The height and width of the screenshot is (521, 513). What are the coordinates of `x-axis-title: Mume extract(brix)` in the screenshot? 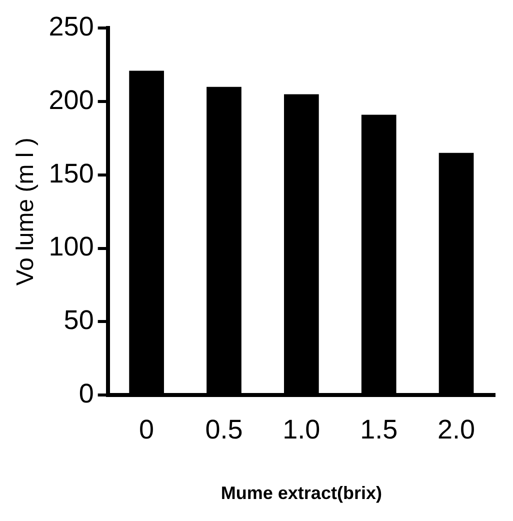 It's located at (301, 493).